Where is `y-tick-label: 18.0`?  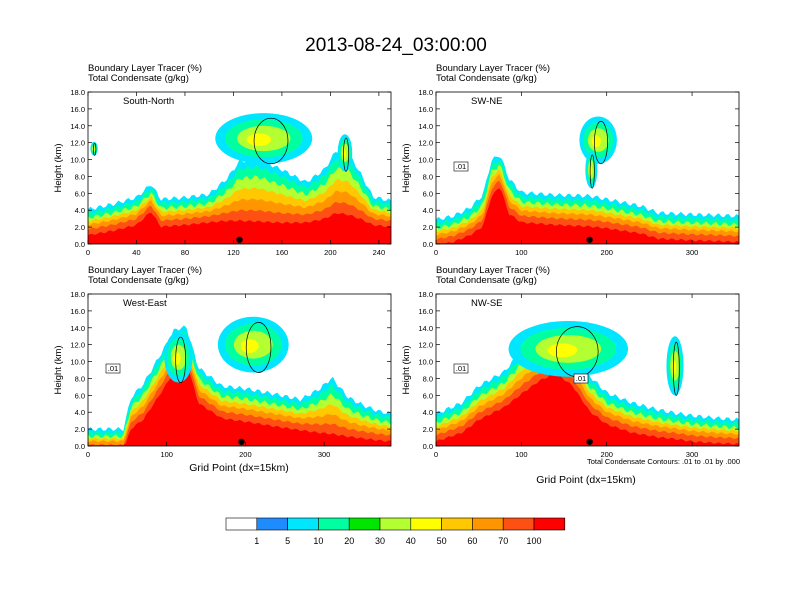 y-tick-label: 18.0 is located at coordinates (77, 92).